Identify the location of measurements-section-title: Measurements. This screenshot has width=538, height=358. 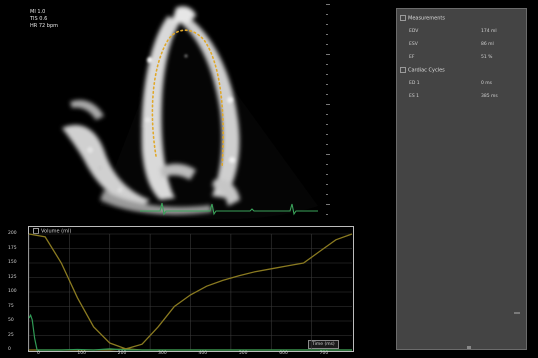
(426, 18).